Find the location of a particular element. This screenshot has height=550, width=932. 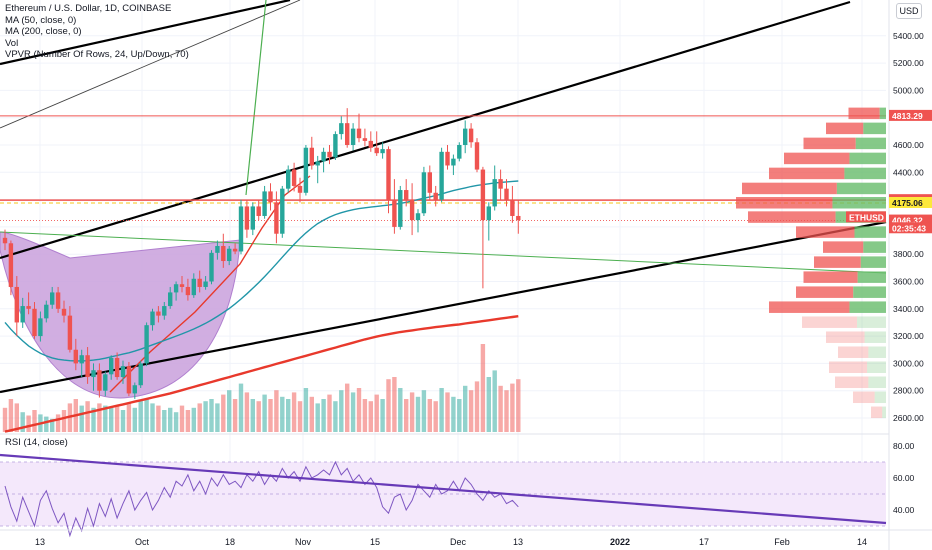

price-tick: 3600.00 is located at coordinates (908, 282).